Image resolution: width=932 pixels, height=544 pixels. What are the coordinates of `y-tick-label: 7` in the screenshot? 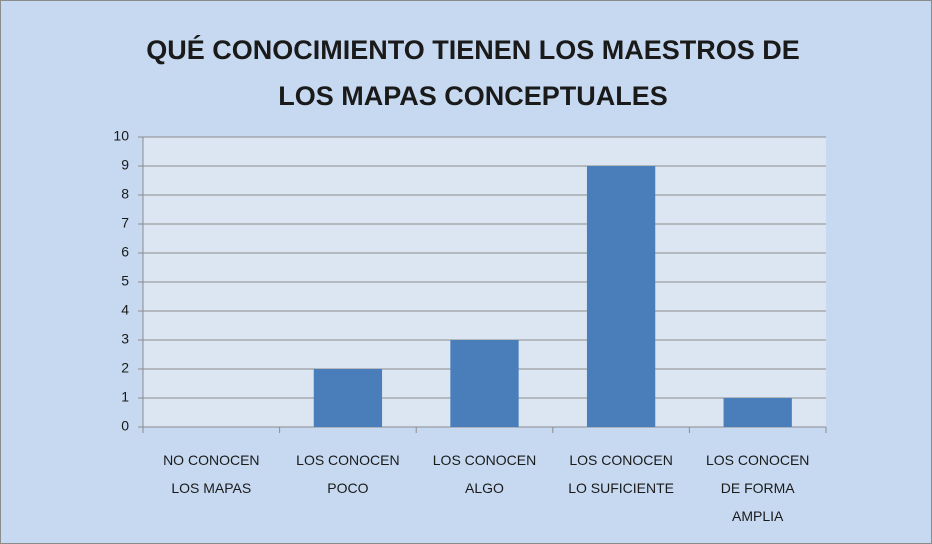 It's located at (125, 223).